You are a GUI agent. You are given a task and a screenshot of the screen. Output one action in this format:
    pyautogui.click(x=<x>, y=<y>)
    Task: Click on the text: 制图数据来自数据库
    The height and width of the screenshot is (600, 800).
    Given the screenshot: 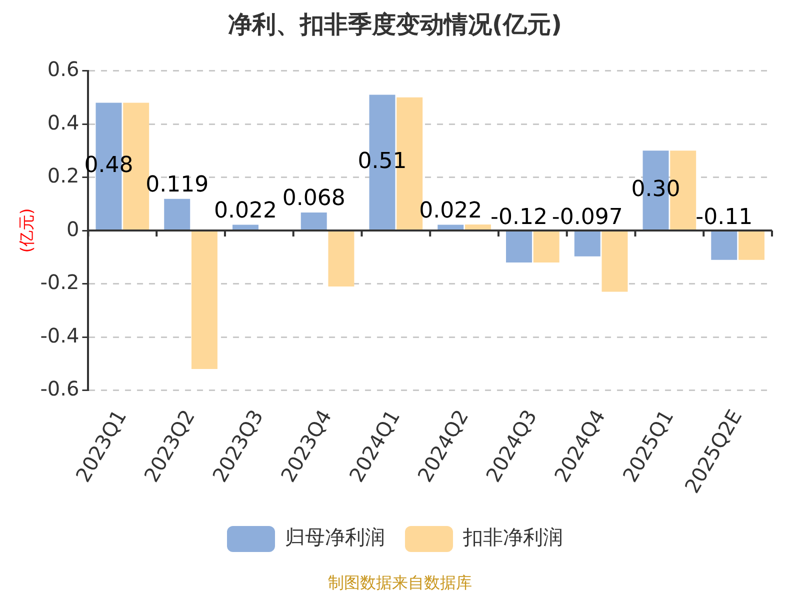 What is the action you would take?
    pyautogui.click(x=400, y=582)
    